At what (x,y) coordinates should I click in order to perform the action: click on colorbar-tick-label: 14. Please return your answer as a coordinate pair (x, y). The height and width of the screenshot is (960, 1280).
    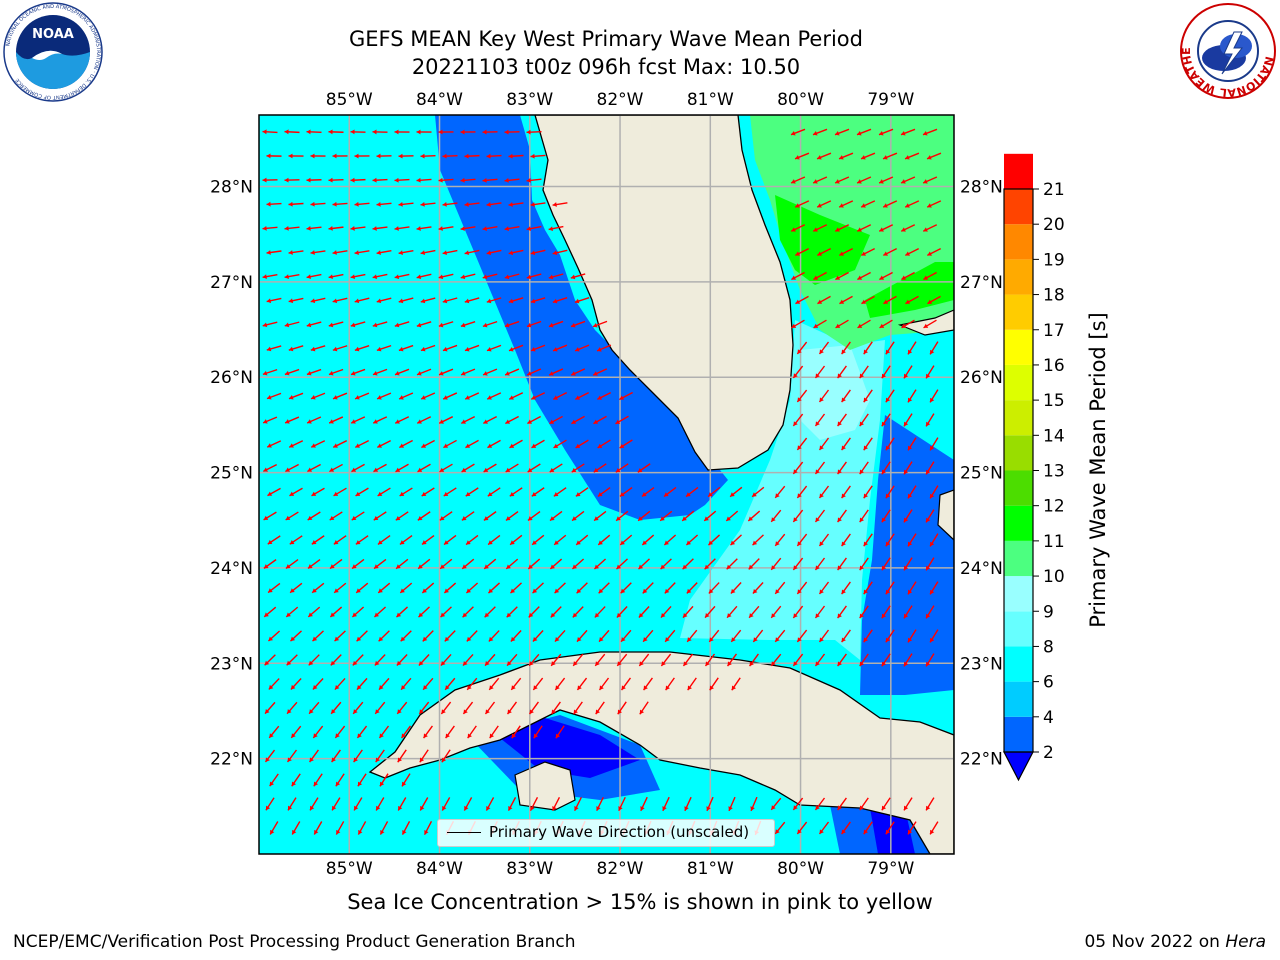
    Looking at the image, I should click on (1054, 436).